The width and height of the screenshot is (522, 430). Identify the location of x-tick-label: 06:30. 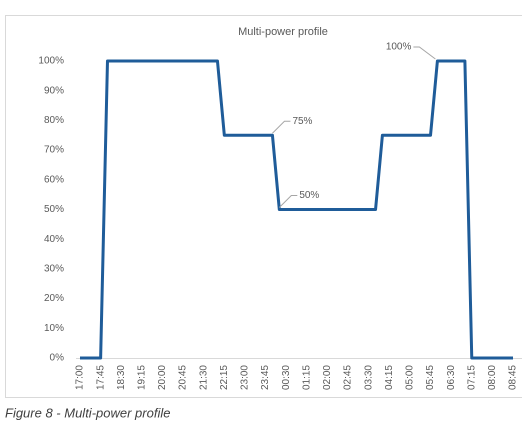
(451, 377).